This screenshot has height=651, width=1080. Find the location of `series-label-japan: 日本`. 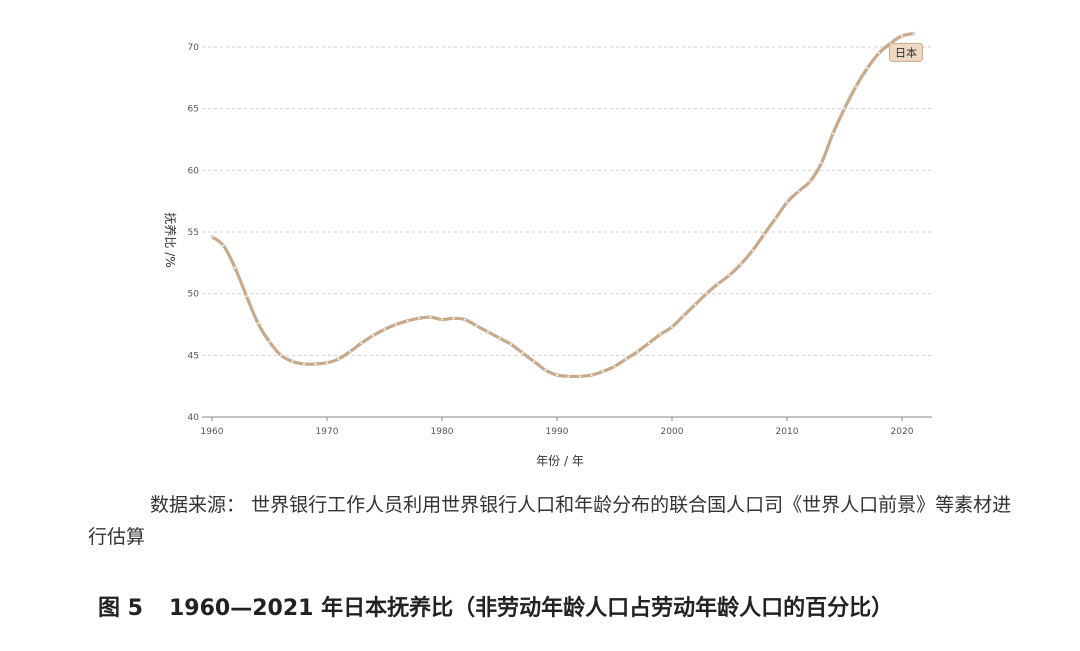

series-label-japan: 日本 is located at coordinates (906, 52).